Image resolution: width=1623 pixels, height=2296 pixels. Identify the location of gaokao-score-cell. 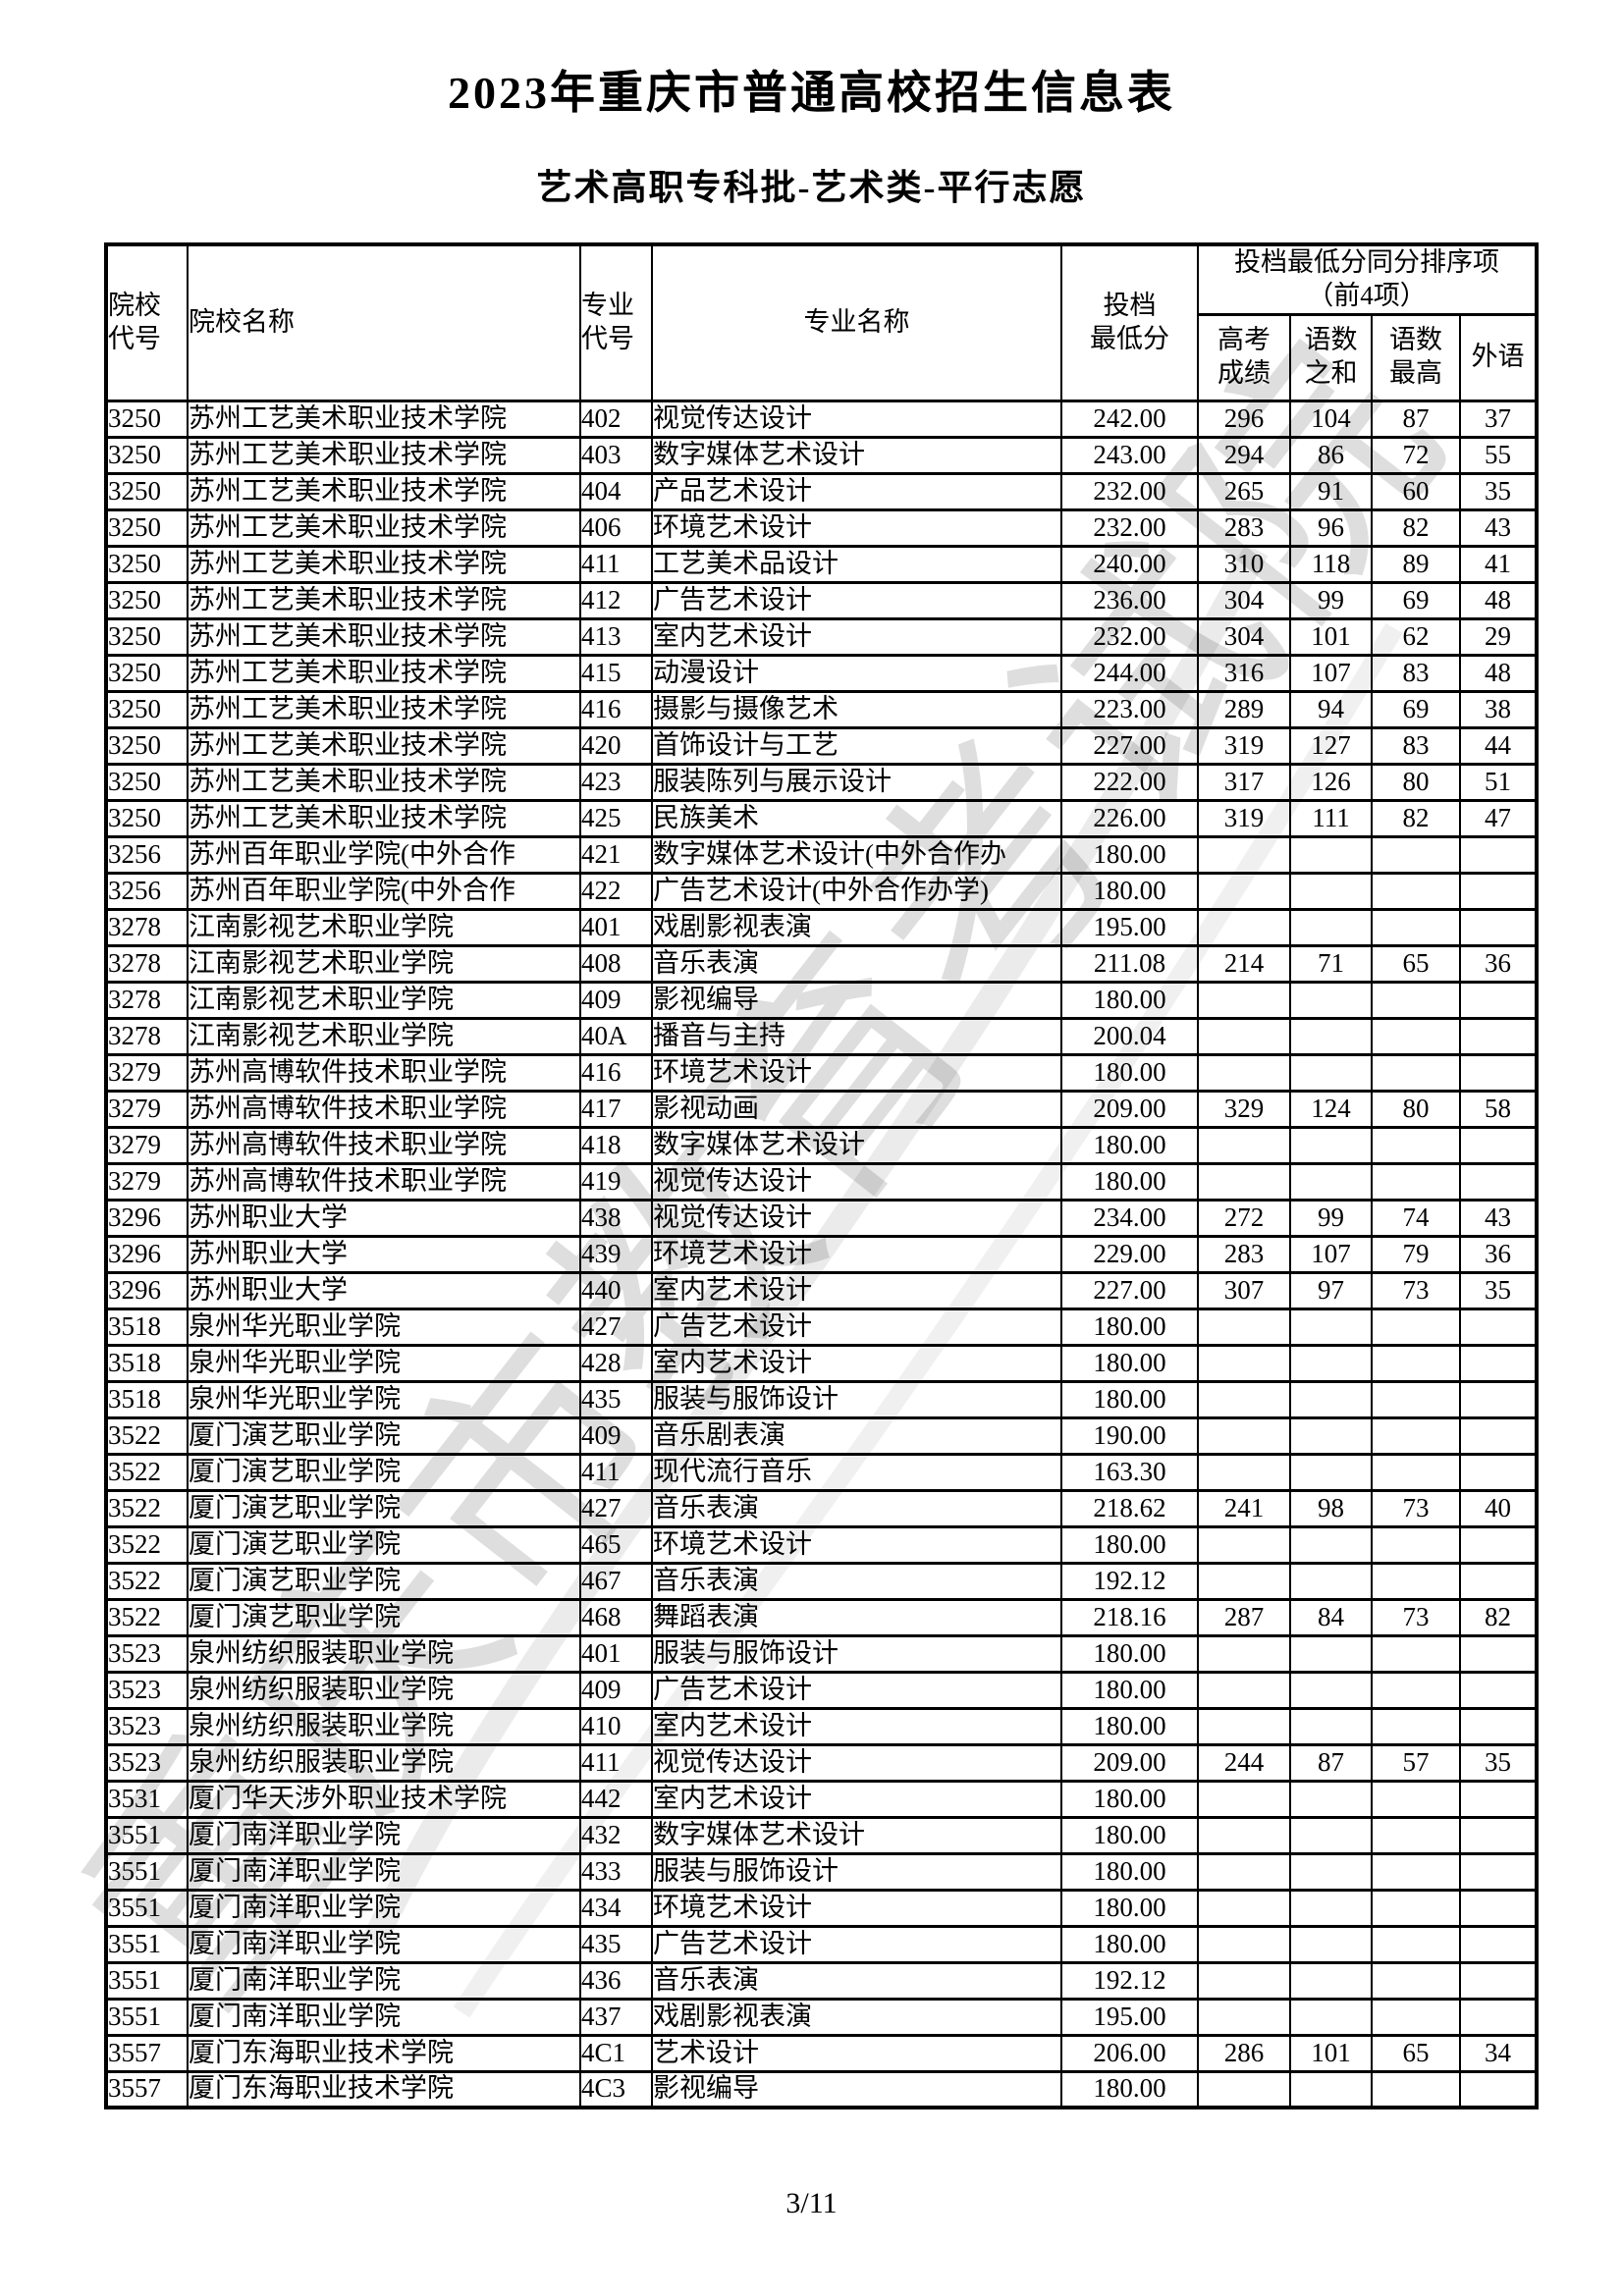
(1244, 927).